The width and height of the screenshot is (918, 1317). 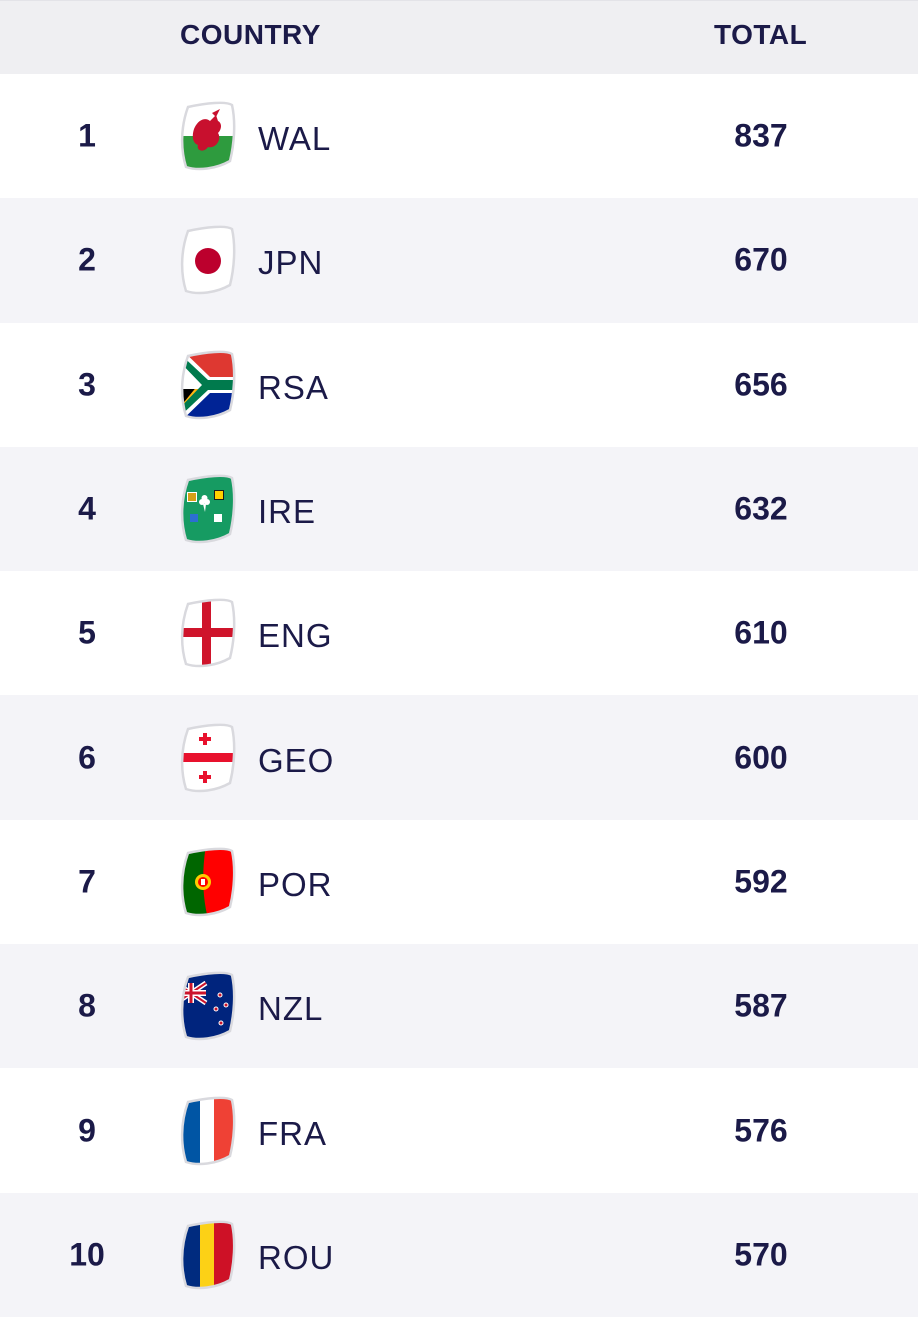 What do you see at coordinates (459, 260) in the screenshot?
I see `table-row: 2 JPN 670` at bounding box center [459, 260].